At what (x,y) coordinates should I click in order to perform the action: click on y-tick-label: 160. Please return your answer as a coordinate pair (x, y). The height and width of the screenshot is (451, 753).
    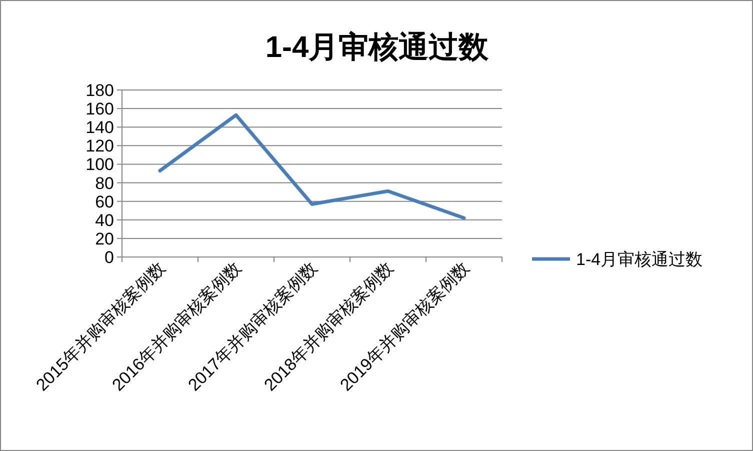
    Looking at the image, I should click on (100, 109).